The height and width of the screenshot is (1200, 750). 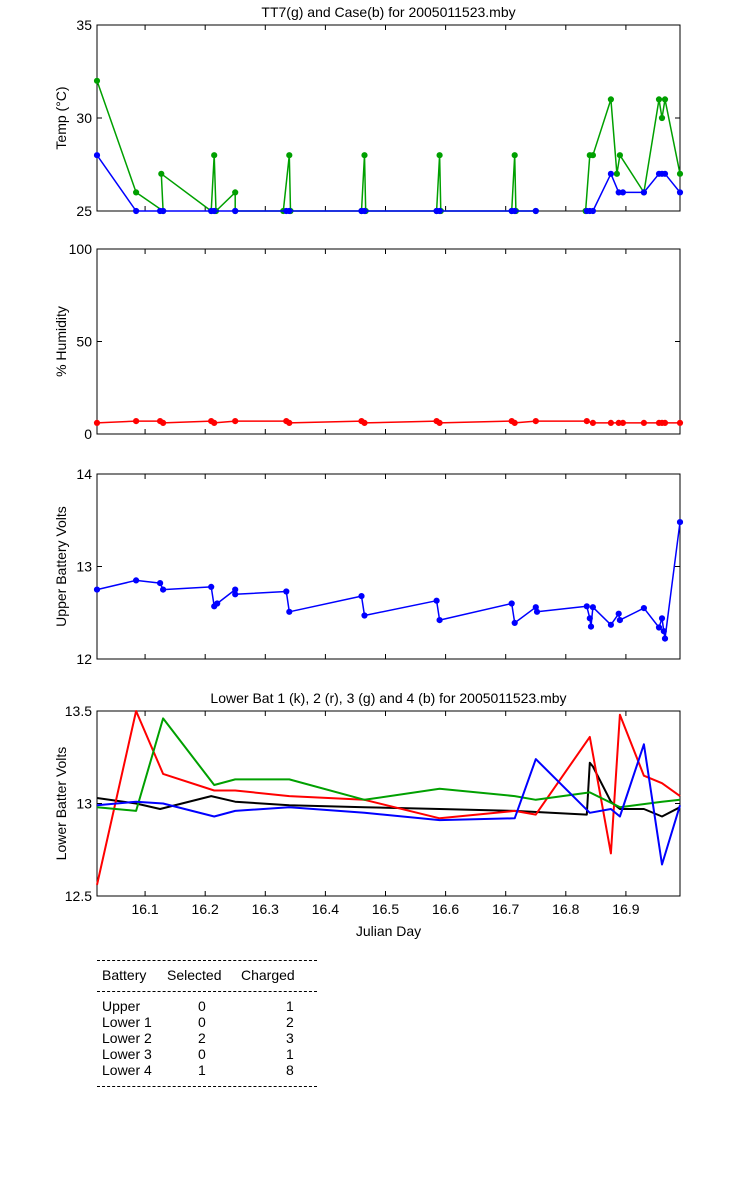 I want to click on table-header-row: Battery Selected Charged, so click(x=207, y=975).